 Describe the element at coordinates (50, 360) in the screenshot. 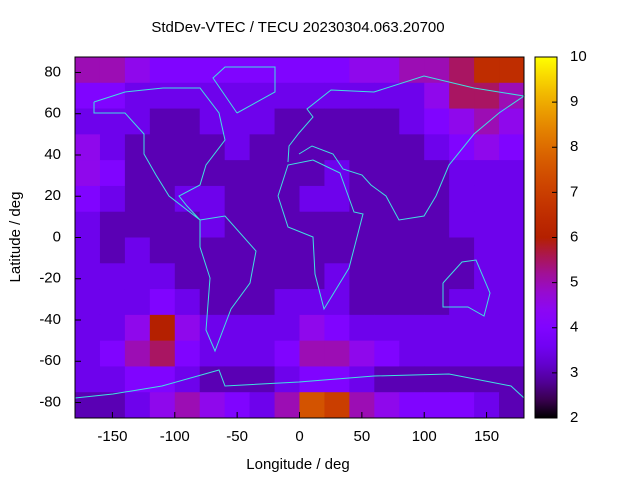

I see `y-tick-label: -60` at that location.